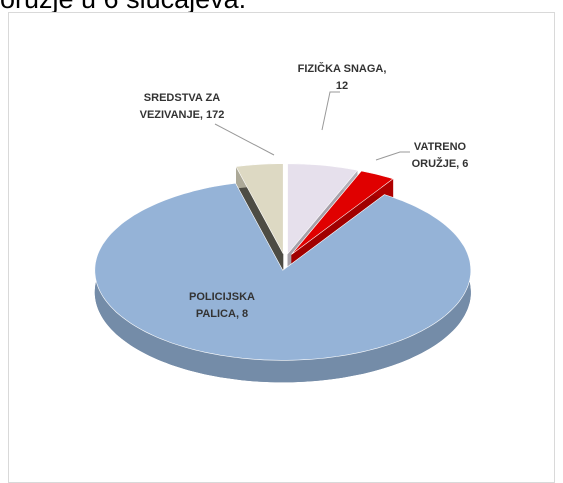  I want to click on leader-lines, so click(312, 126).